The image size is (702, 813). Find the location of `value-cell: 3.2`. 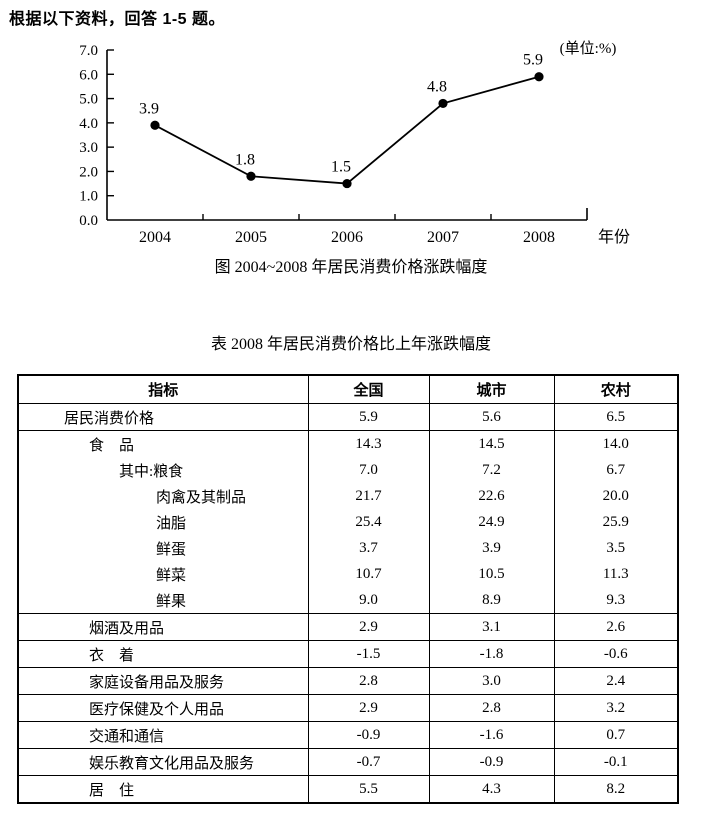

value-cell: 3.2 is located at coordinates (615, 708).